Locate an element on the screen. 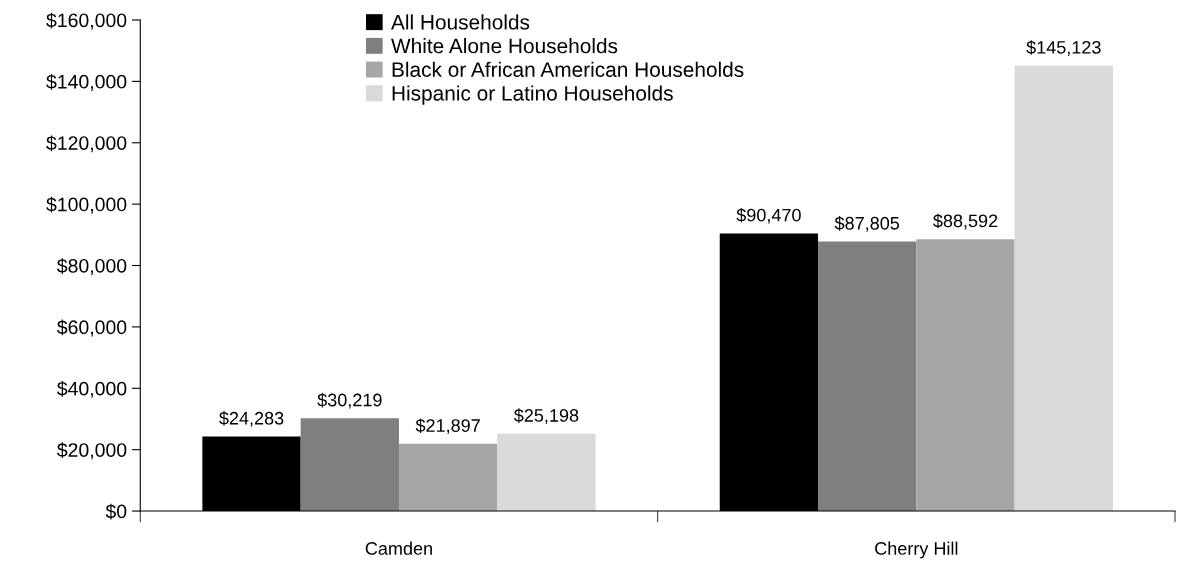 The image size is (1199, 571). legend-label: Hispanic or Latino Households is located at coordinates (532, 95).